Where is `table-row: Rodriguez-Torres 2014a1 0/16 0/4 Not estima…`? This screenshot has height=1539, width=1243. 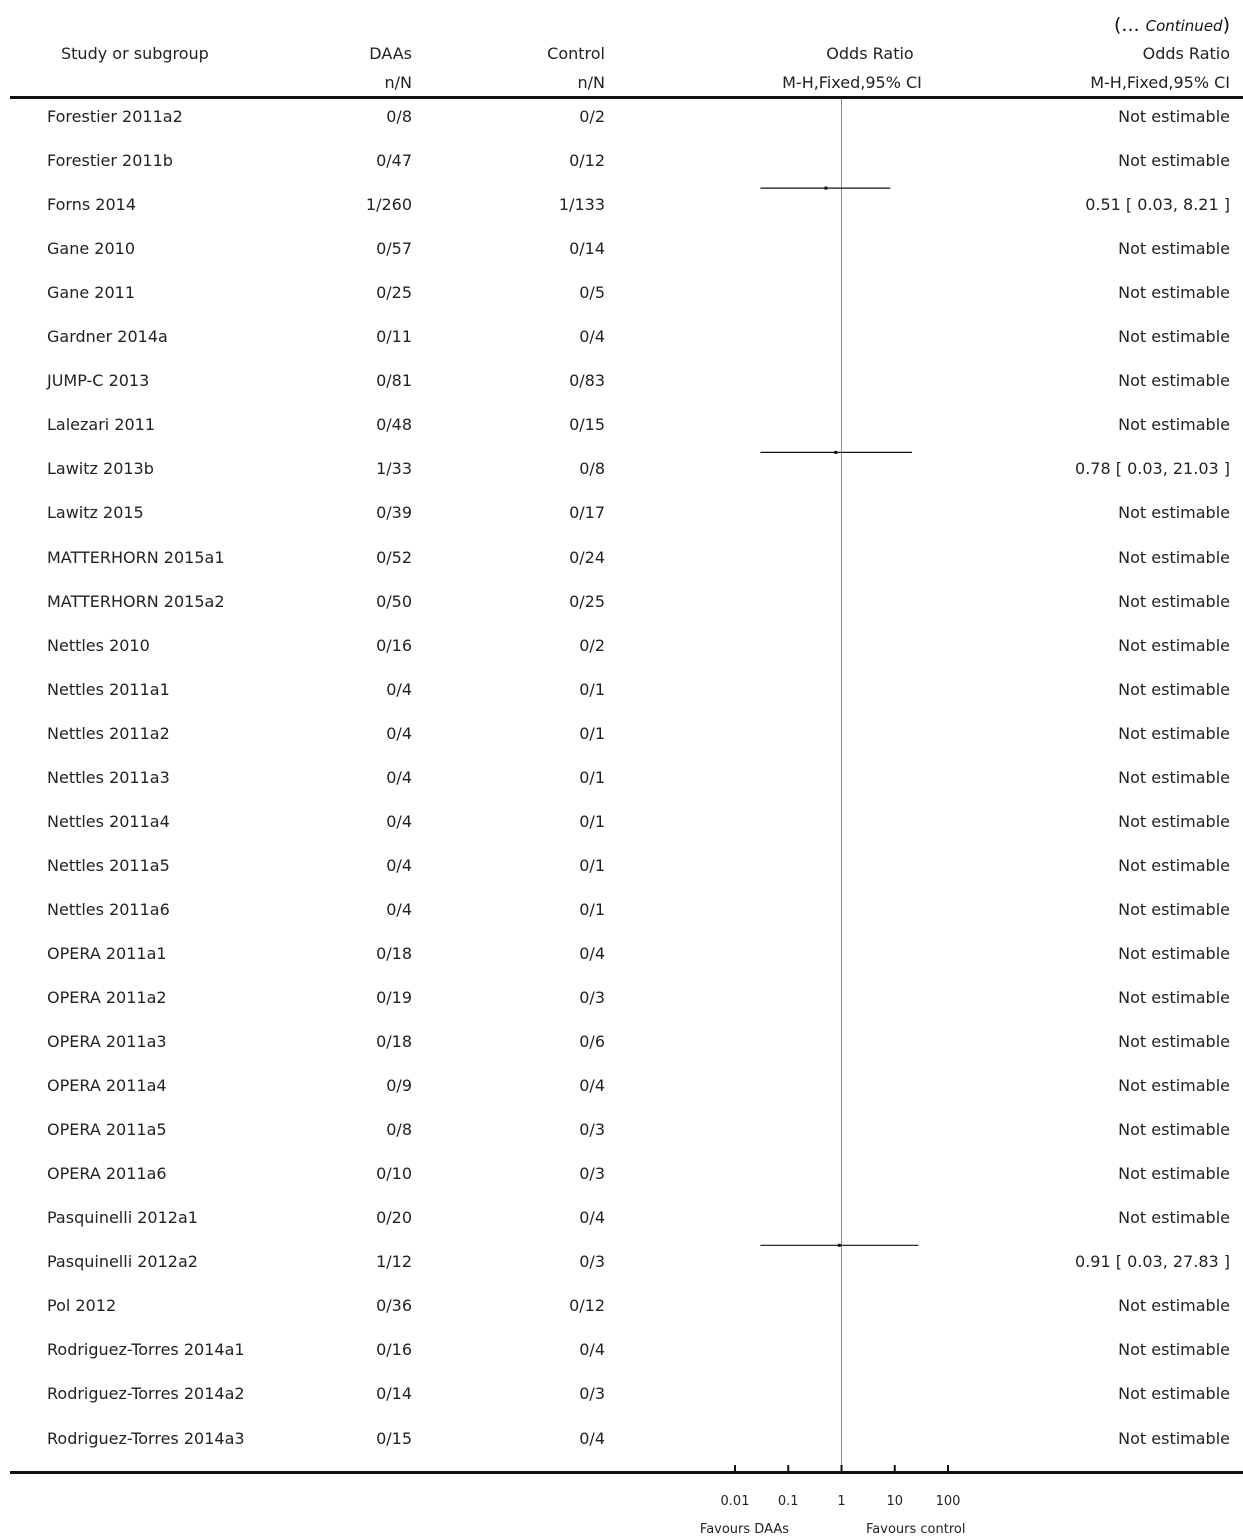 table-row: Rodriguez-Torres 2014a1 0/16 0/4 Not estima… is located at coordinates (621, 1362).